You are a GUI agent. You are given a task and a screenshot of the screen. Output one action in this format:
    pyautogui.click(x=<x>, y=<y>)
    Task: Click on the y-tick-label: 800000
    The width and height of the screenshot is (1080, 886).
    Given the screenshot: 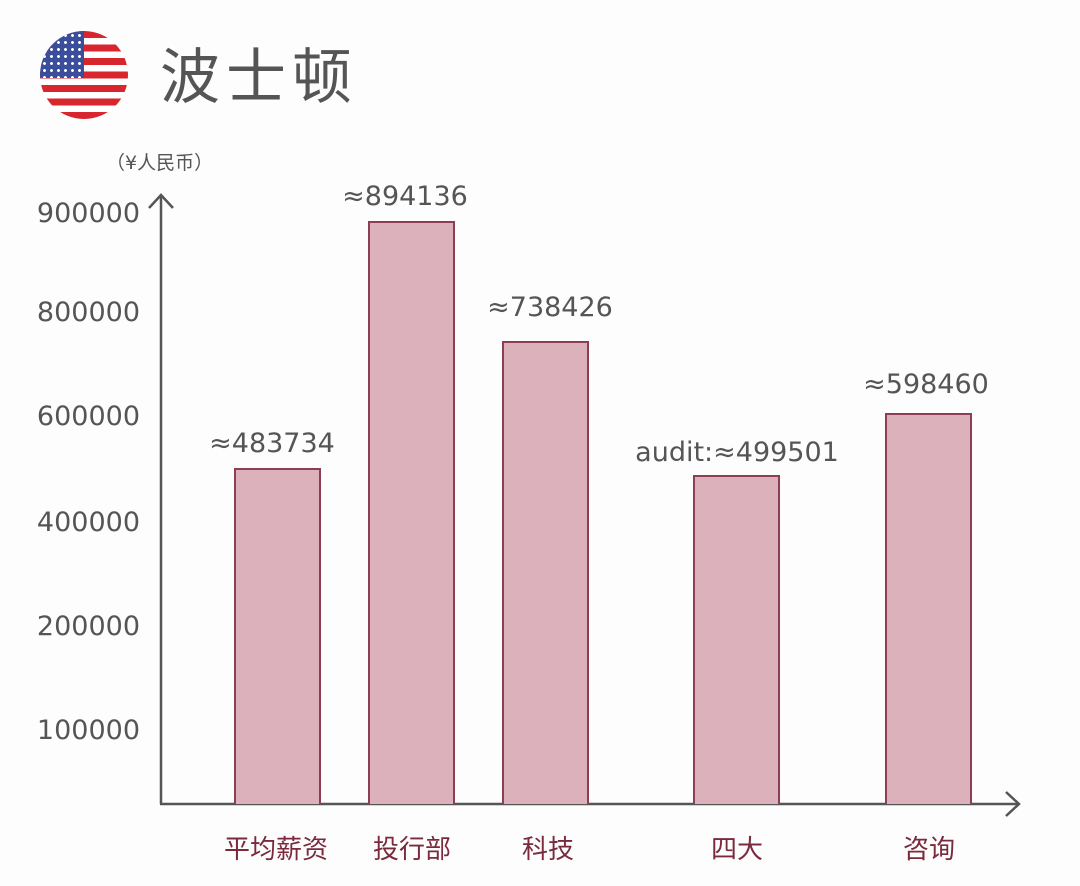 What is the action you would take?
    pyautogui.click(x=88, y=312)
    